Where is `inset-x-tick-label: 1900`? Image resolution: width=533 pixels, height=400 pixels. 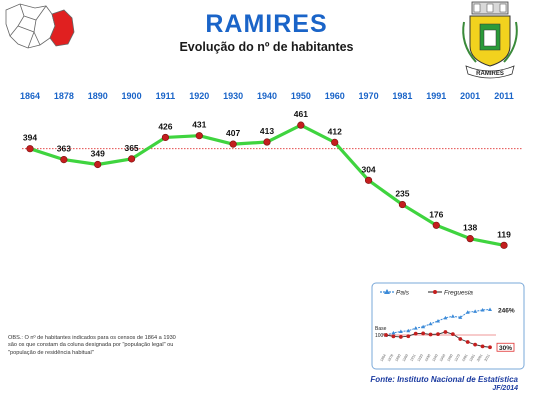
inset-x-tick-label: 1900 is located at coordinates (405, 357).